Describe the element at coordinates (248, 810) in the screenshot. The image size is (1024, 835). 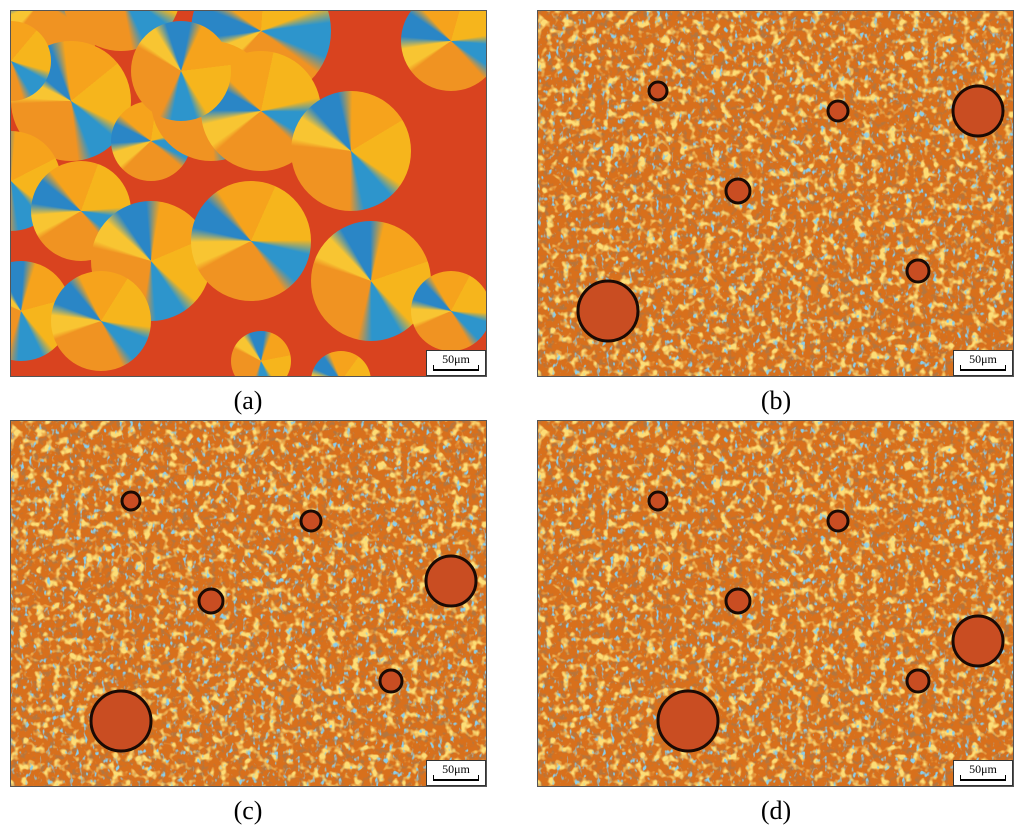
I see `panel-label: (c)` at that location.